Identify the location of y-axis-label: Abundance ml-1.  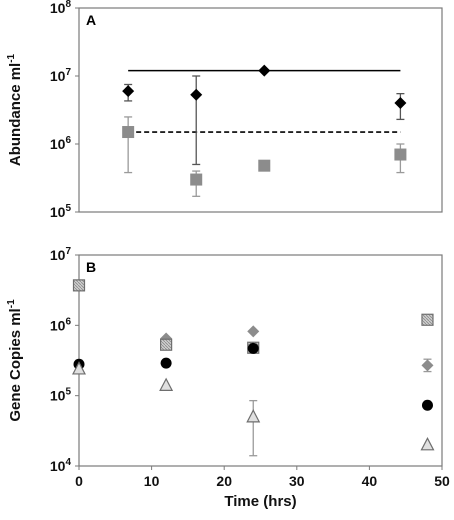
(15, 109).